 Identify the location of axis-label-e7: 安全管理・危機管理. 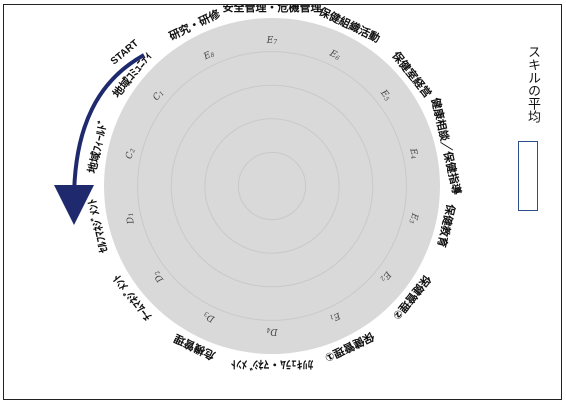
(272, 9).